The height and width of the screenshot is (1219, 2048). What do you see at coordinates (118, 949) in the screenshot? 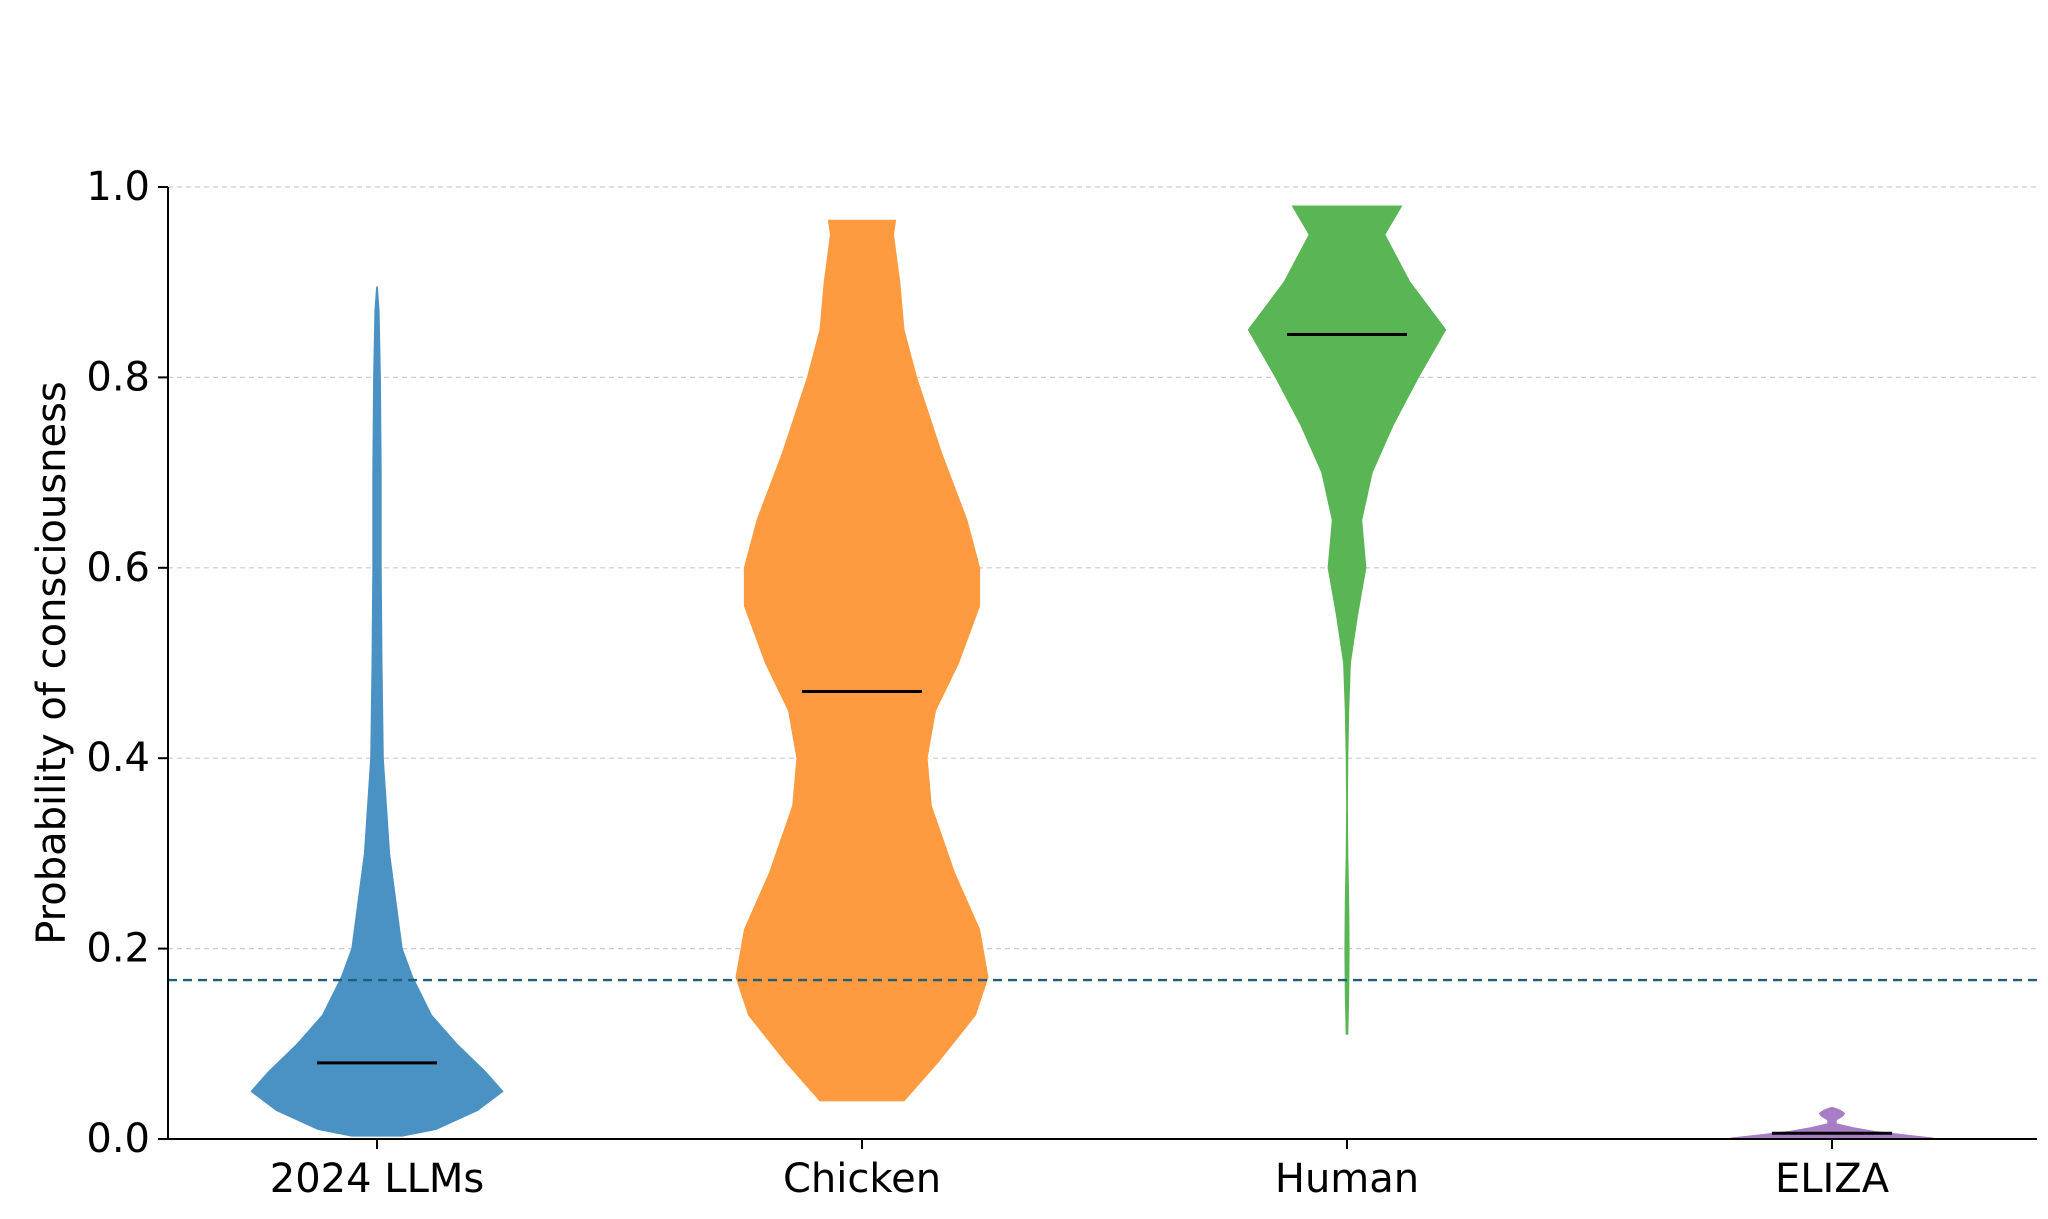
I see `y-tick-label: 0.2` at bounding box center [118, 949].